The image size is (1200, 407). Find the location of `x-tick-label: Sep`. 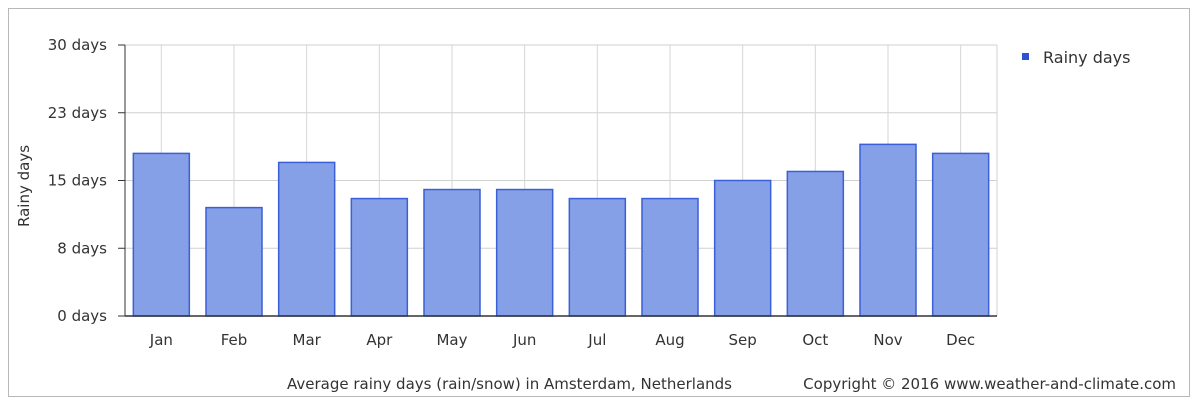

x-tick-label: Sep is located at coordinates (743, 340).